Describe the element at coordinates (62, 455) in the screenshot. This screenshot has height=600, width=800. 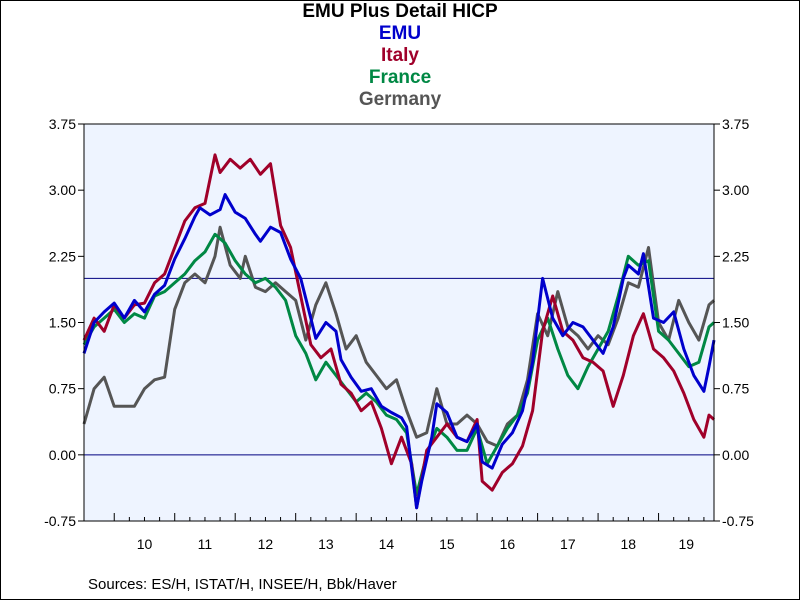
I see `y-tick-label-left-1: 0.00` at that location.